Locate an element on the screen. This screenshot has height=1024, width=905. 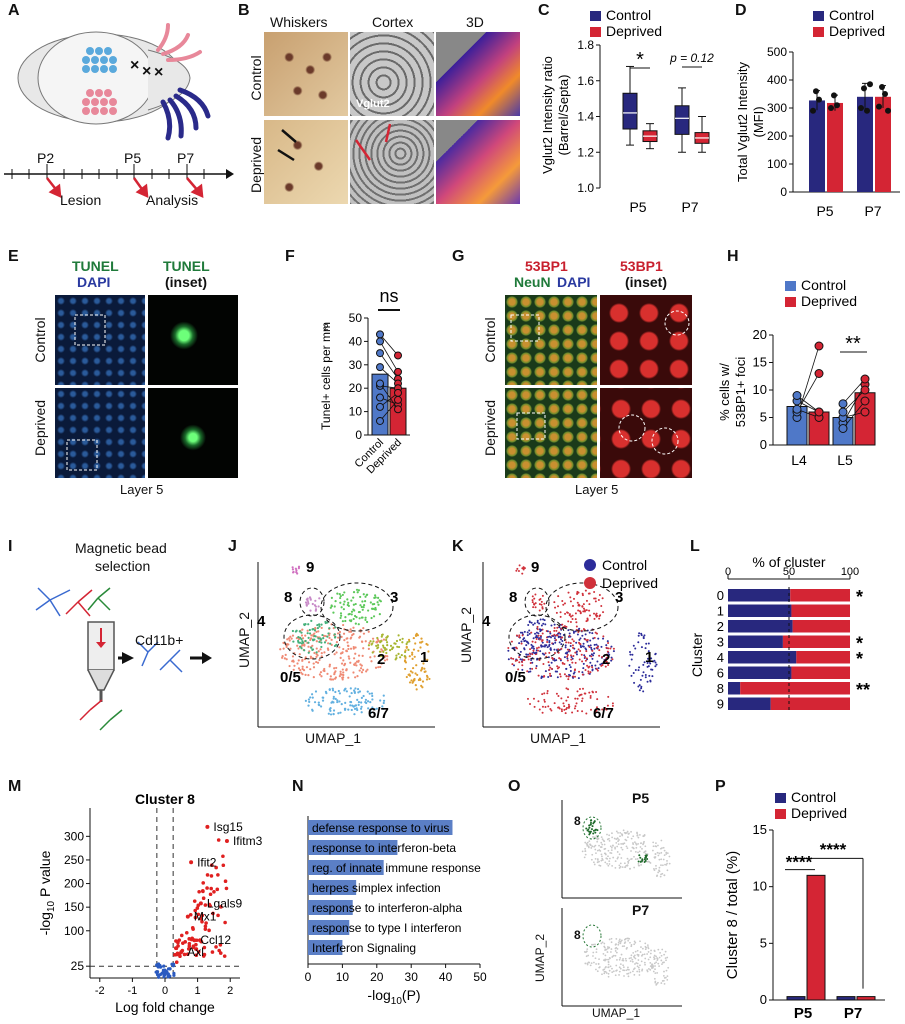
tunel-inset-boxes is located at coordinates (86, 392).